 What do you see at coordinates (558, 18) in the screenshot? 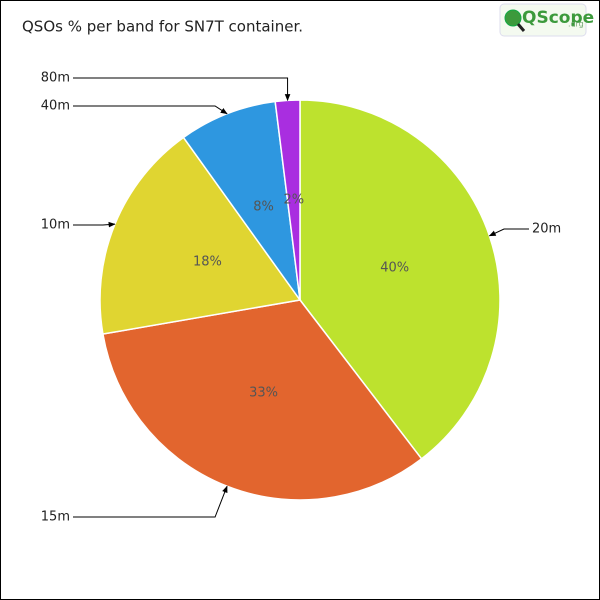
I see `logo-text: QScope` at bounding box center [558, 18].